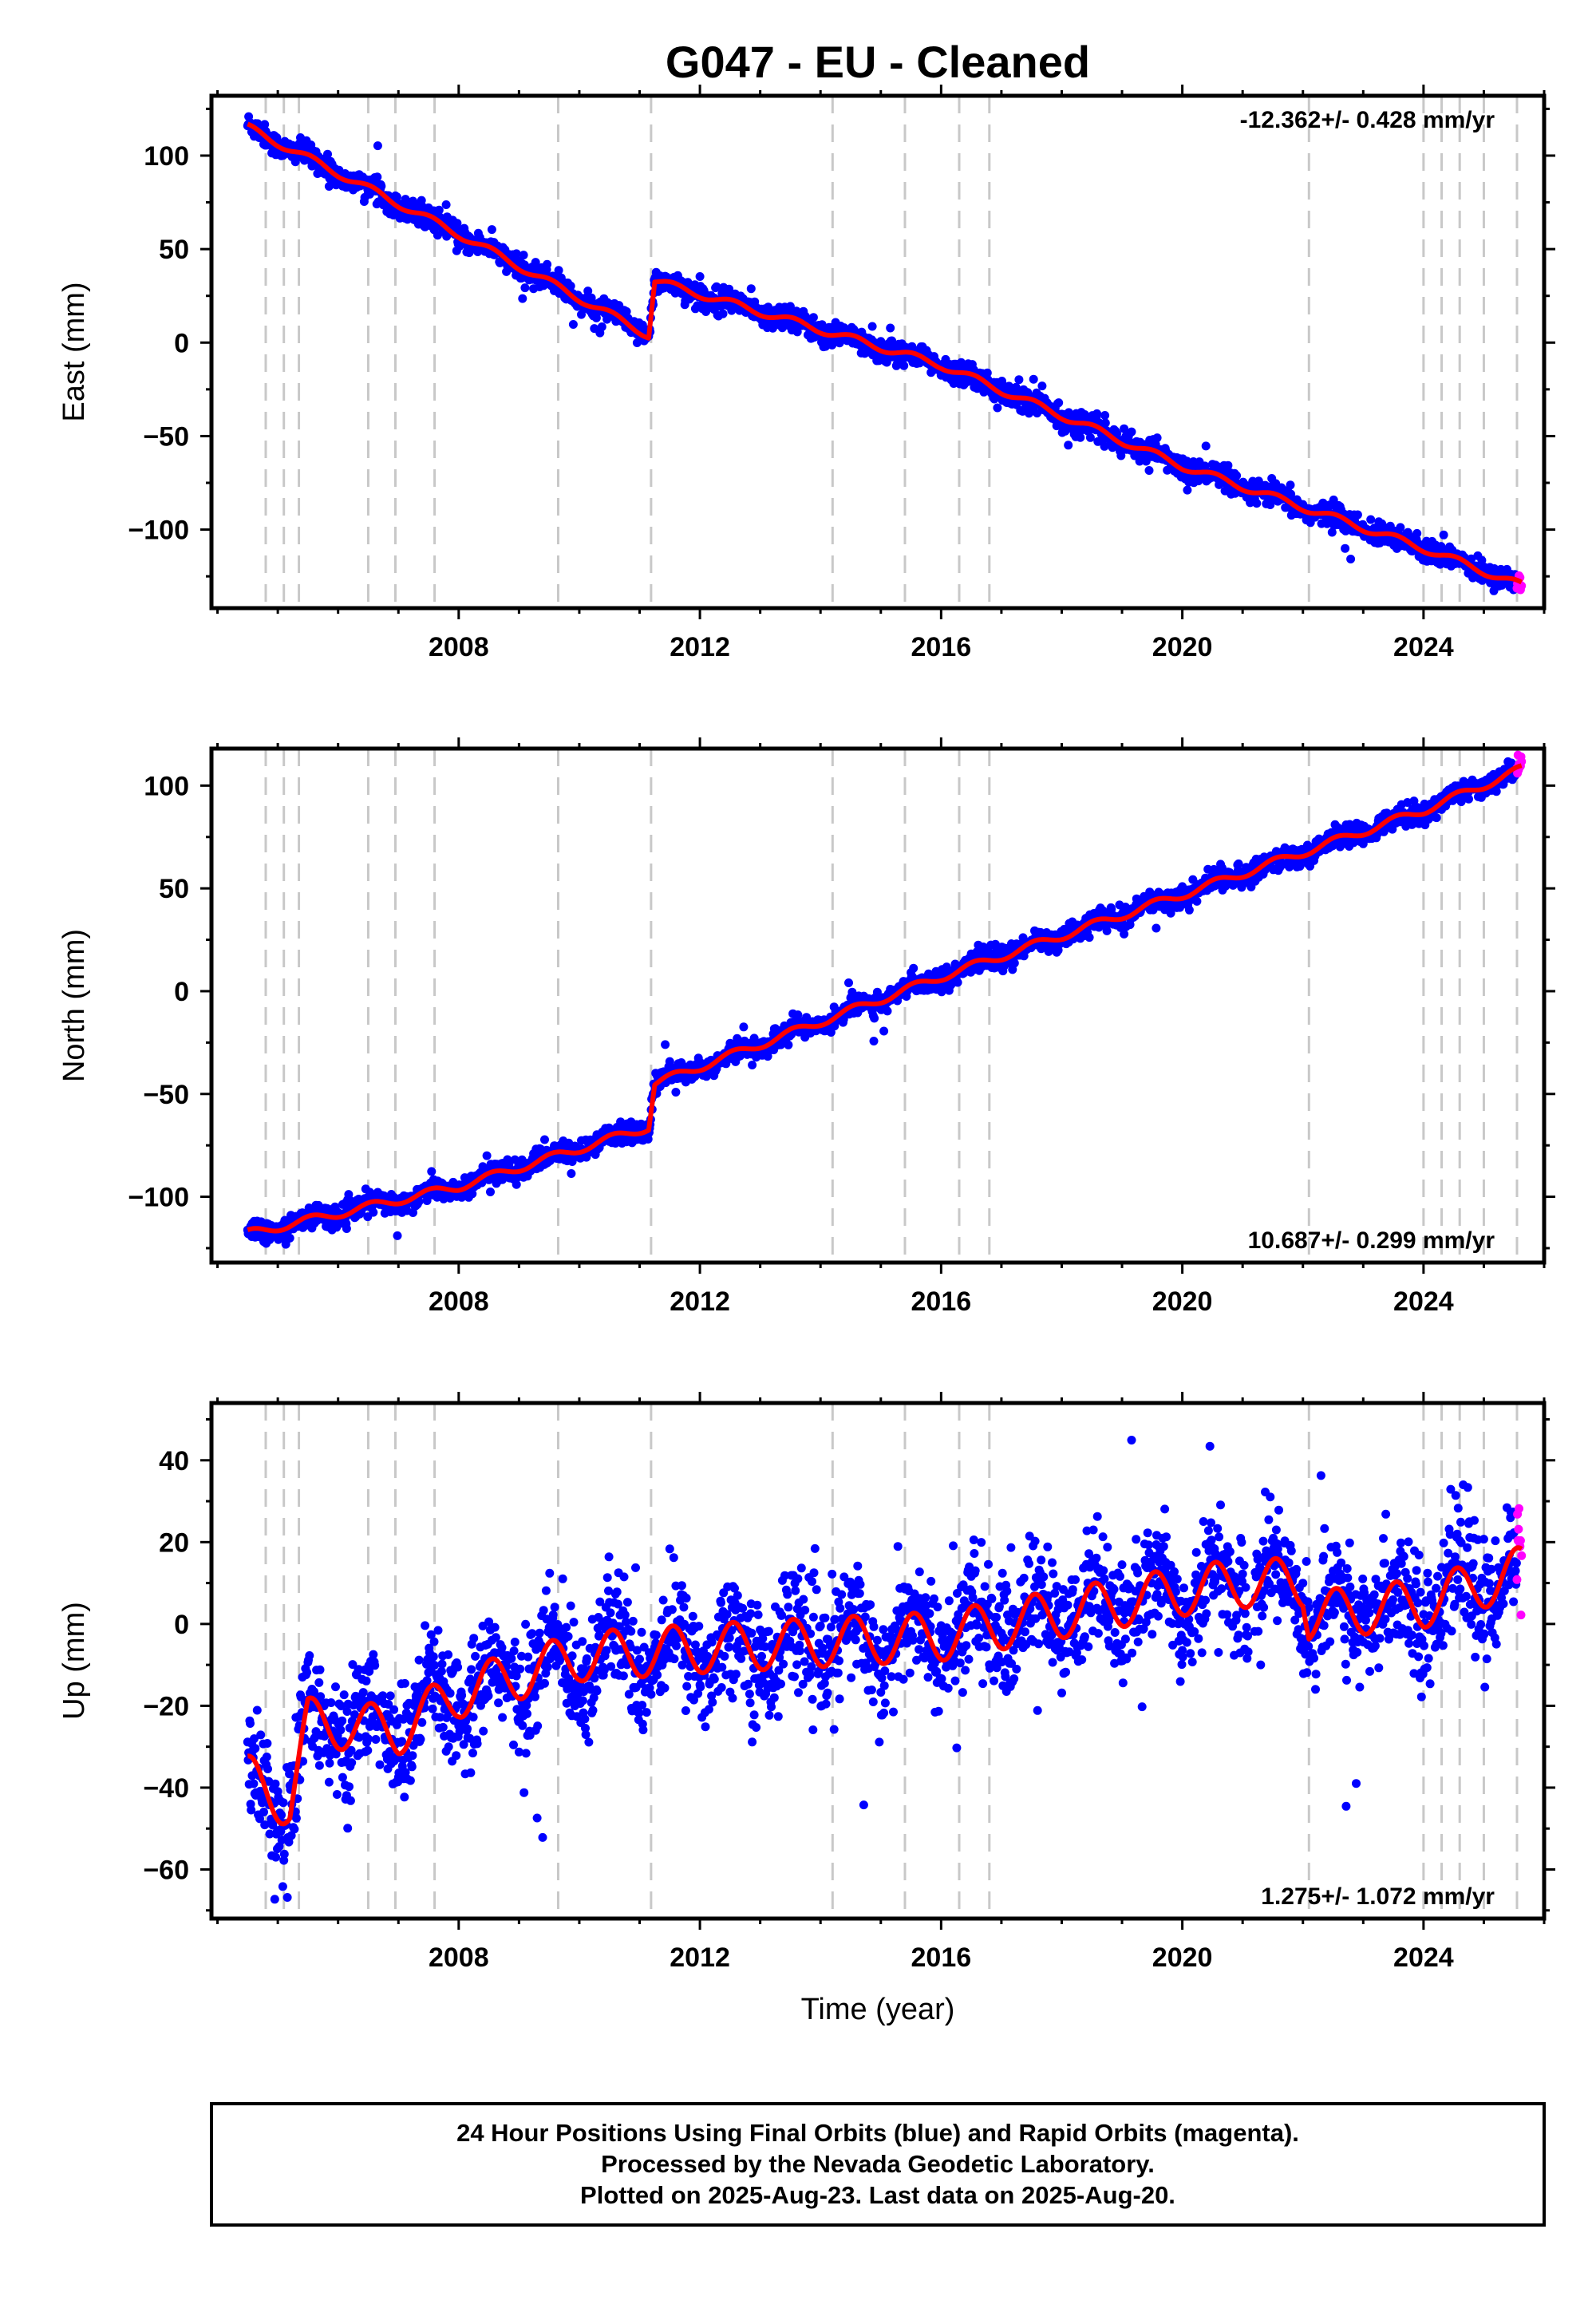  I want to click on y-tick-label: −100, so click(158, 531).